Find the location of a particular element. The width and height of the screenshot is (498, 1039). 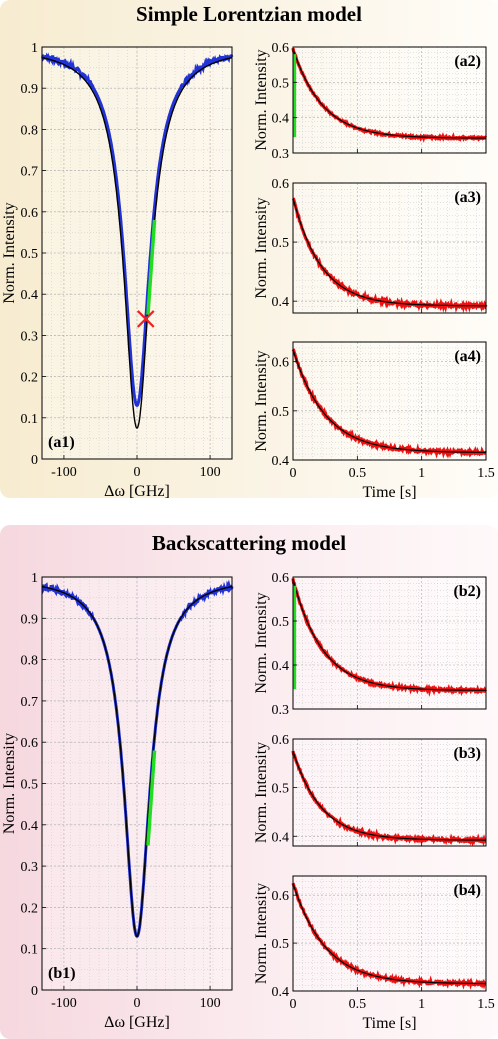

fit-decay-b4 is located at coordinates (389, 934).